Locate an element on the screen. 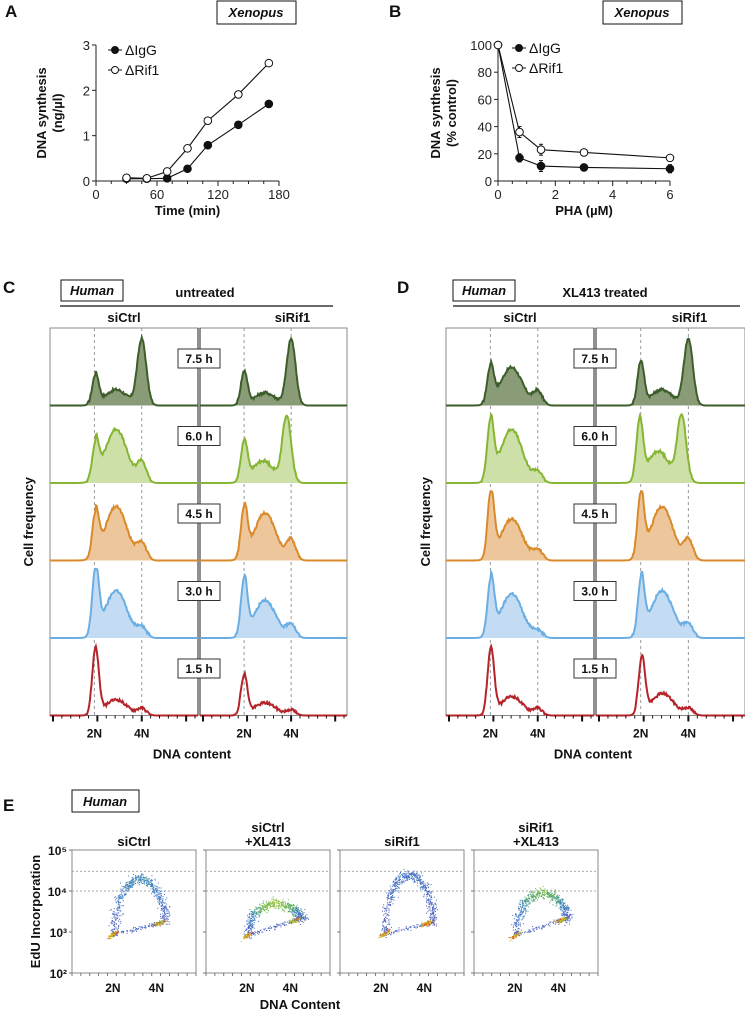 Image resolution: width=745 pixels, height=1014 pixels. y-tick-label: 10⁴ is located at coordinates (57, 892).